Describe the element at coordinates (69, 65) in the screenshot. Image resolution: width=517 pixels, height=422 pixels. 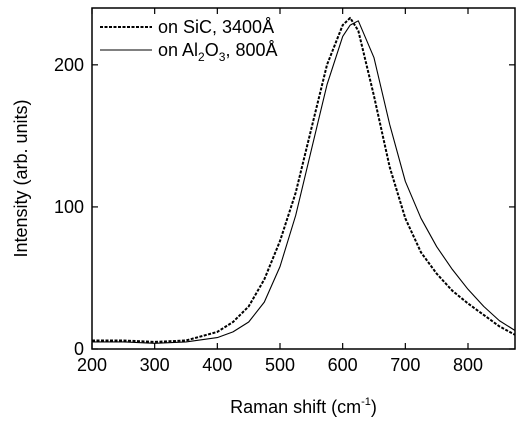
I see `y-tick-label-200: 200` at that location.